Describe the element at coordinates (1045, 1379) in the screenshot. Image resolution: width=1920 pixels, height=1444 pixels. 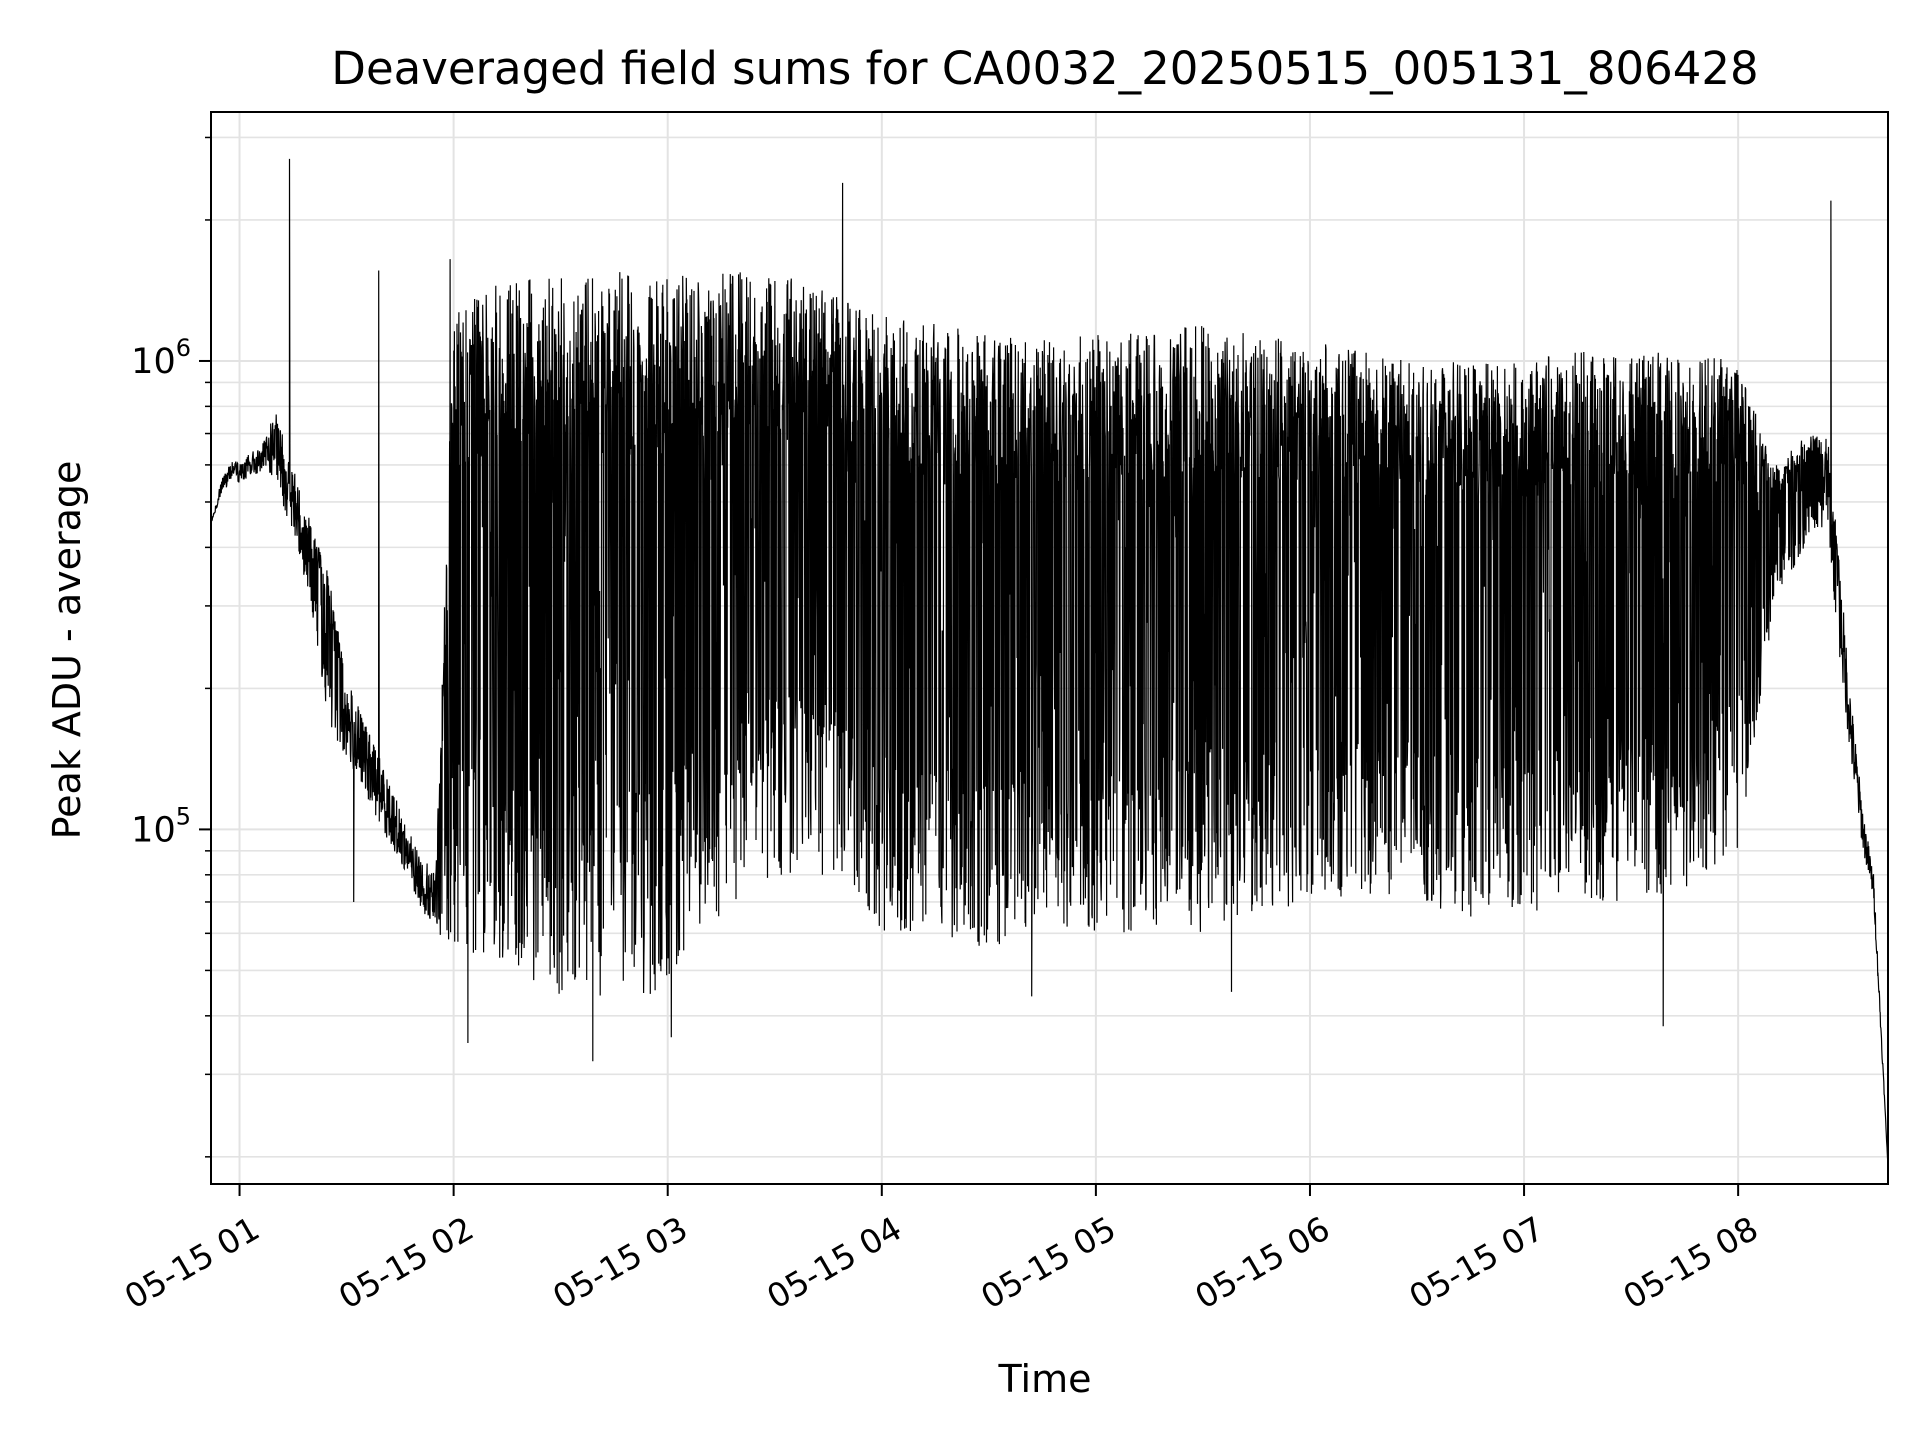
I see `x-axis-label: Time` at that location.